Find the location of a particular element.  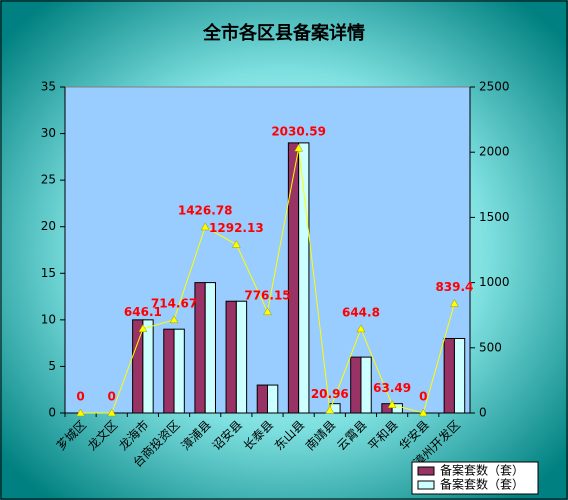

y-tick-label: 0 is located at coordinates (52, 413).